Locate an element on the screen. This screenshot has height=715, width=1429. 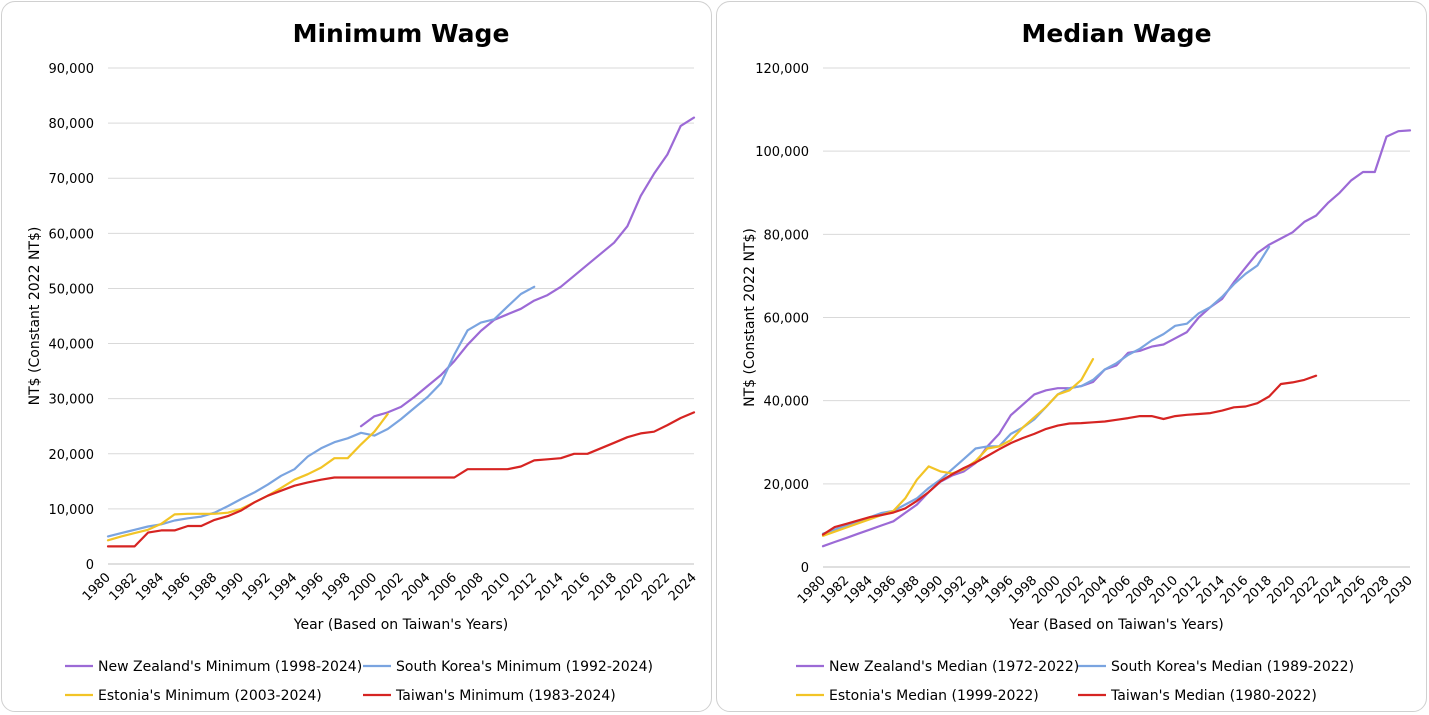
x-tick-label: 2020 is located at coordinates (630, 587).